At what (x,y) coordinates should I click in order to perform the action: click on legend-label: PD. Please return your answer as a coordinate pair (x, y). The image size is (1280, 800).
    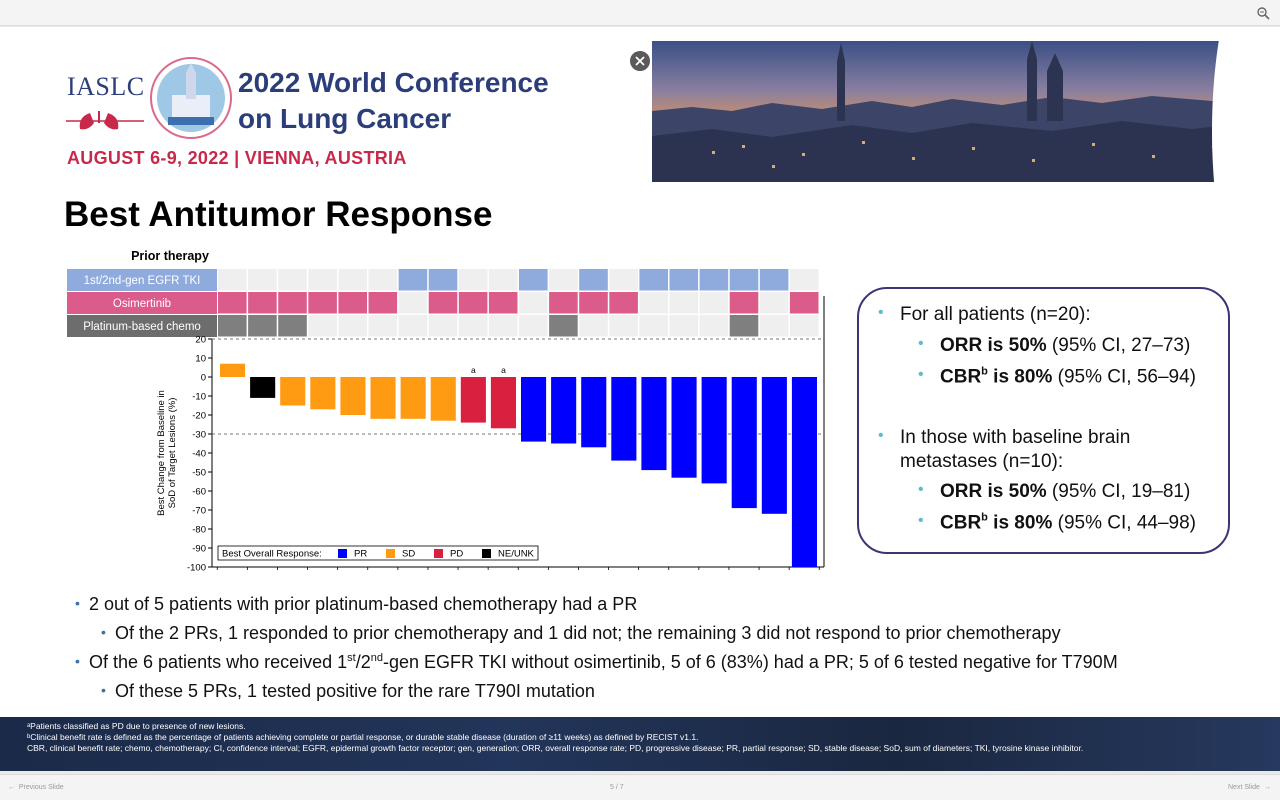
    Looking at the image, I should click on (456, 554).